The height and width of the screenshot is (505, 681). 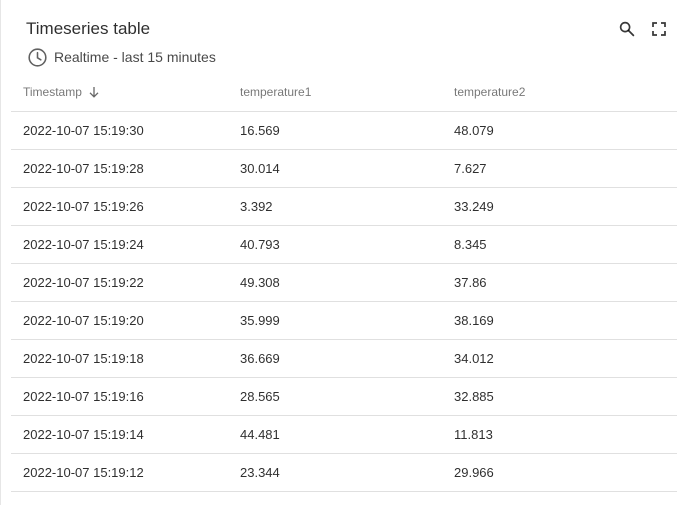 I want to click on cell-temperature1: 28.565, so click(x=335, y=396).